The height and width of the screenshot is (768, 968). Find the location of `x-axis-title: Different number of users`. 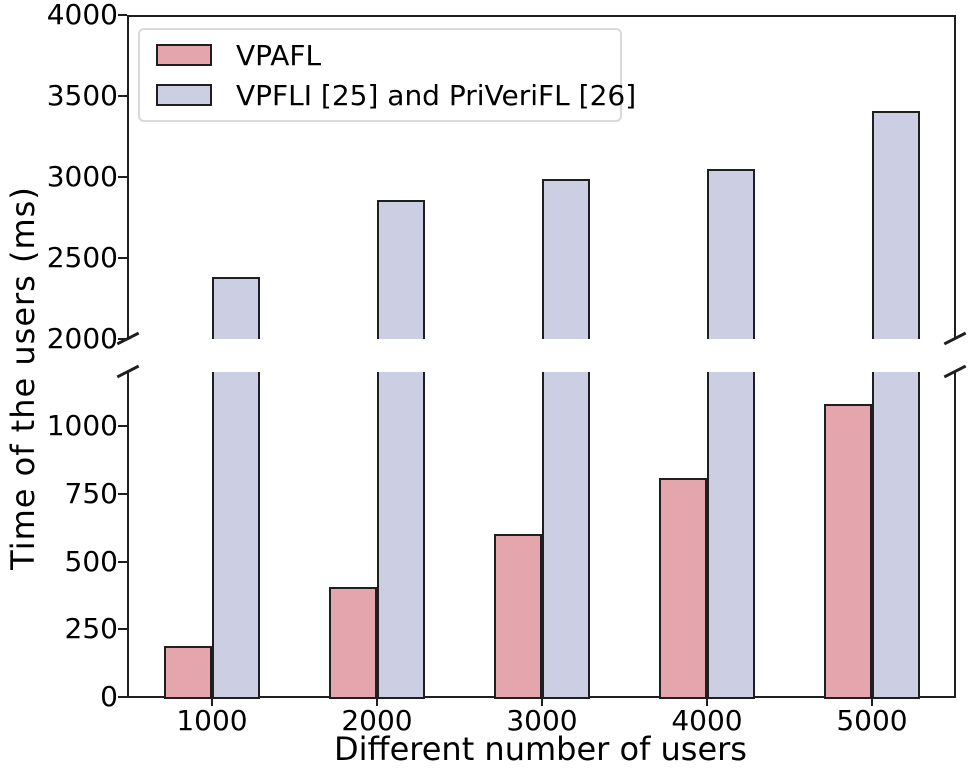

x-axis-title: Different number of users is located at coordinates (540, 749).